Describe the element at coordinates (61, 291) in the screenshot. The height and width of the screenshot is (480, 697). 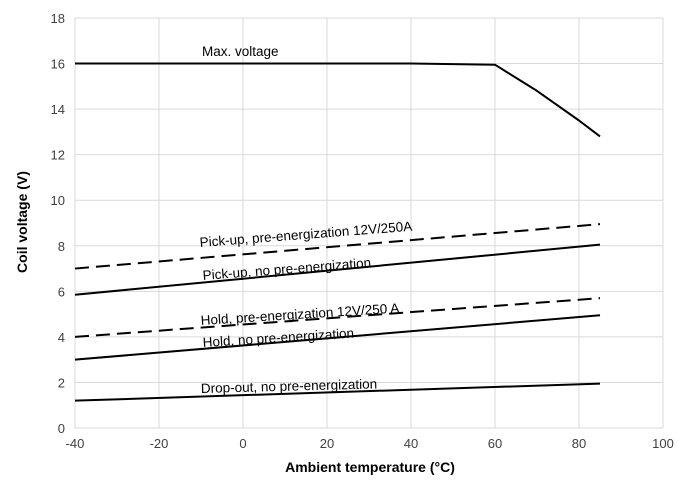
I see `y-tick-label: 6` at that location.